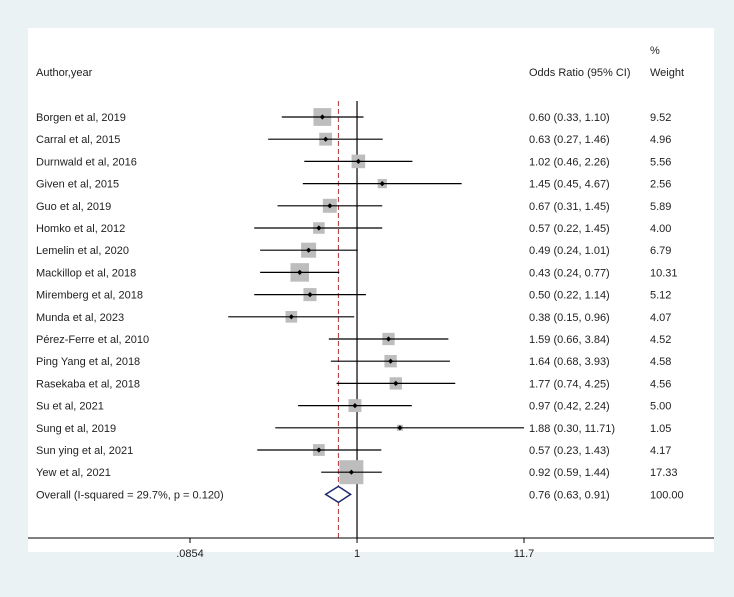 This screenshot has height=597, width=734. Describe the element at coordinates (569, 273) in the screenshot. I see `study-or-ci: 0.43 (0.24, 0.77)` at that location.